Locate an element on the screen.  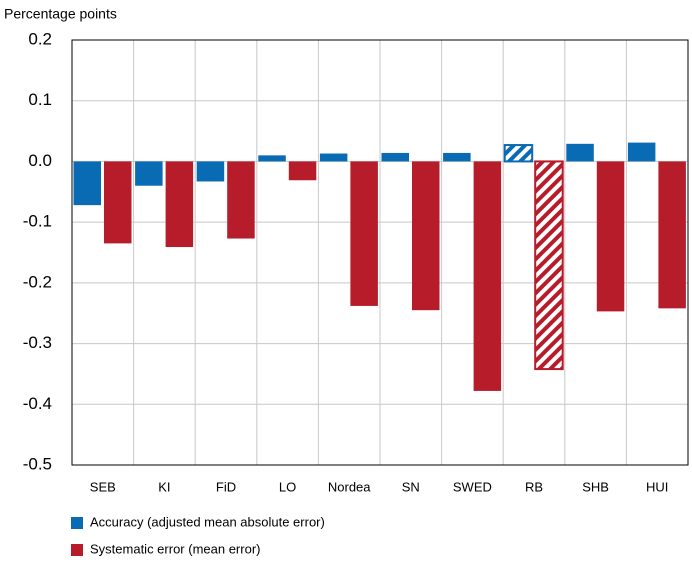
y-tick-label: -0.4 is located at coordinates (37, 403).